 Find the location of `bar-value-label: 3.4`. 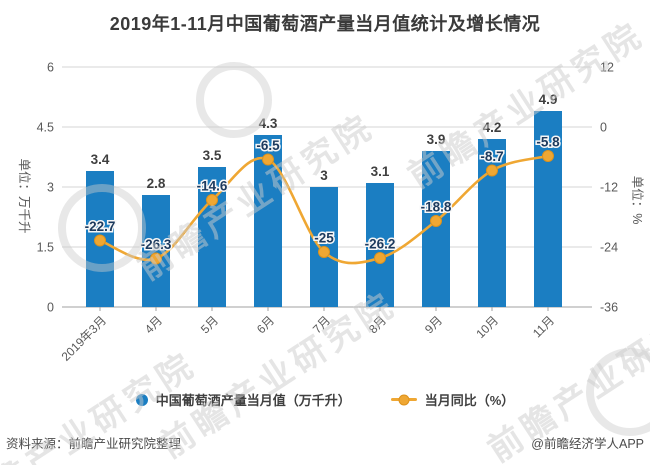

bar-value-label: 3.4 is located at coordinates (100, 159).